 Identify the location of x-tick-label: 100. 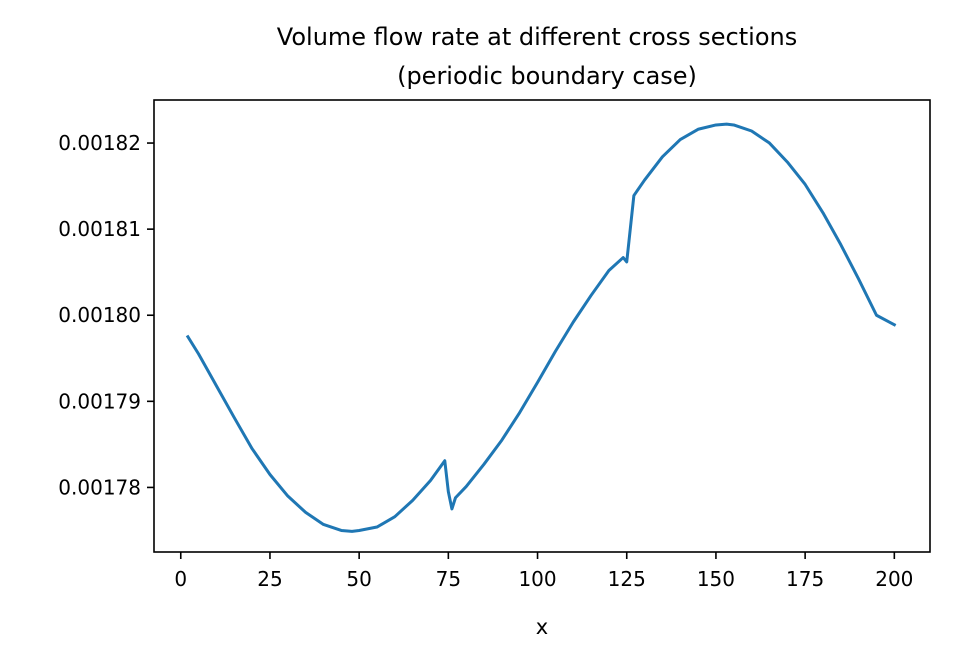
(537, 579).